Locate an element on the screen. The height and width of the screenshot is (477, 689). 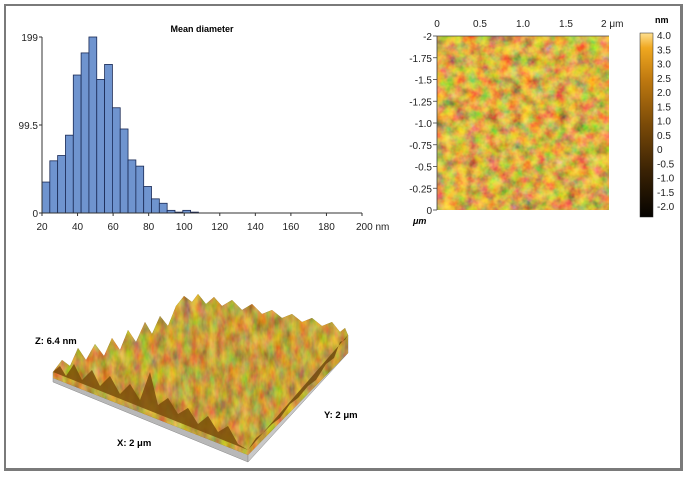
afm-y-tick-label: -0.25 is located at coordinates (420, 189).